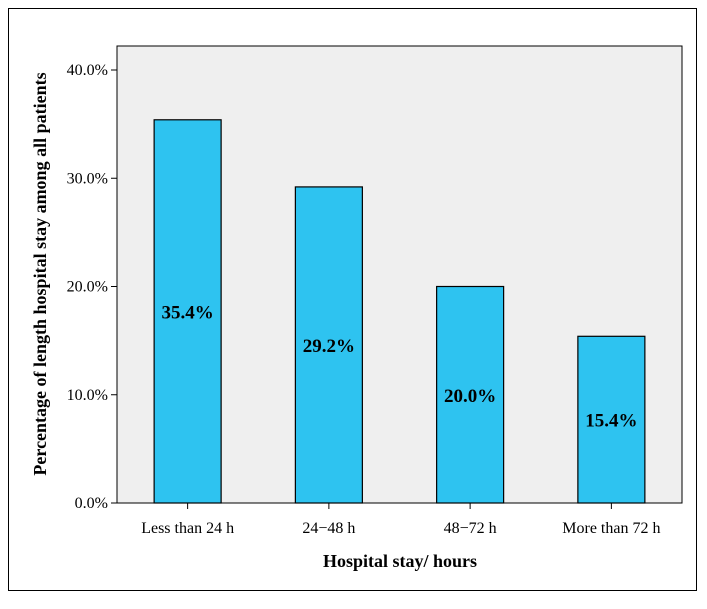  I want to click on bar-value-label: 35.4%, so click(188, 312).